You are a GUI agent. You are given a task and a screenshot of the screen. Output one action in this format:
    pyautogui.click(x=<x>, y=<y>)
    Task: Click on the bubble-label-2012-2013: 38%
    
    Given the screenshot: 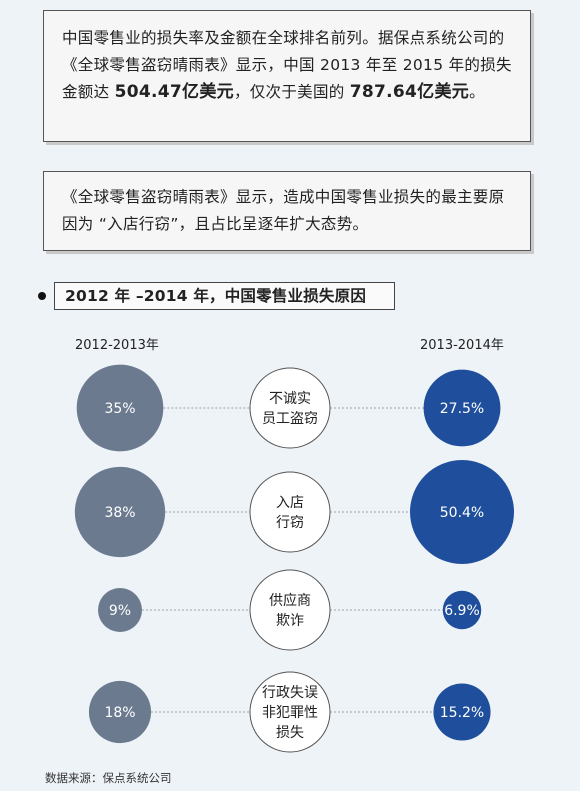 What is the action you would take?
    pyautogui.click(x=119, y=513)
    